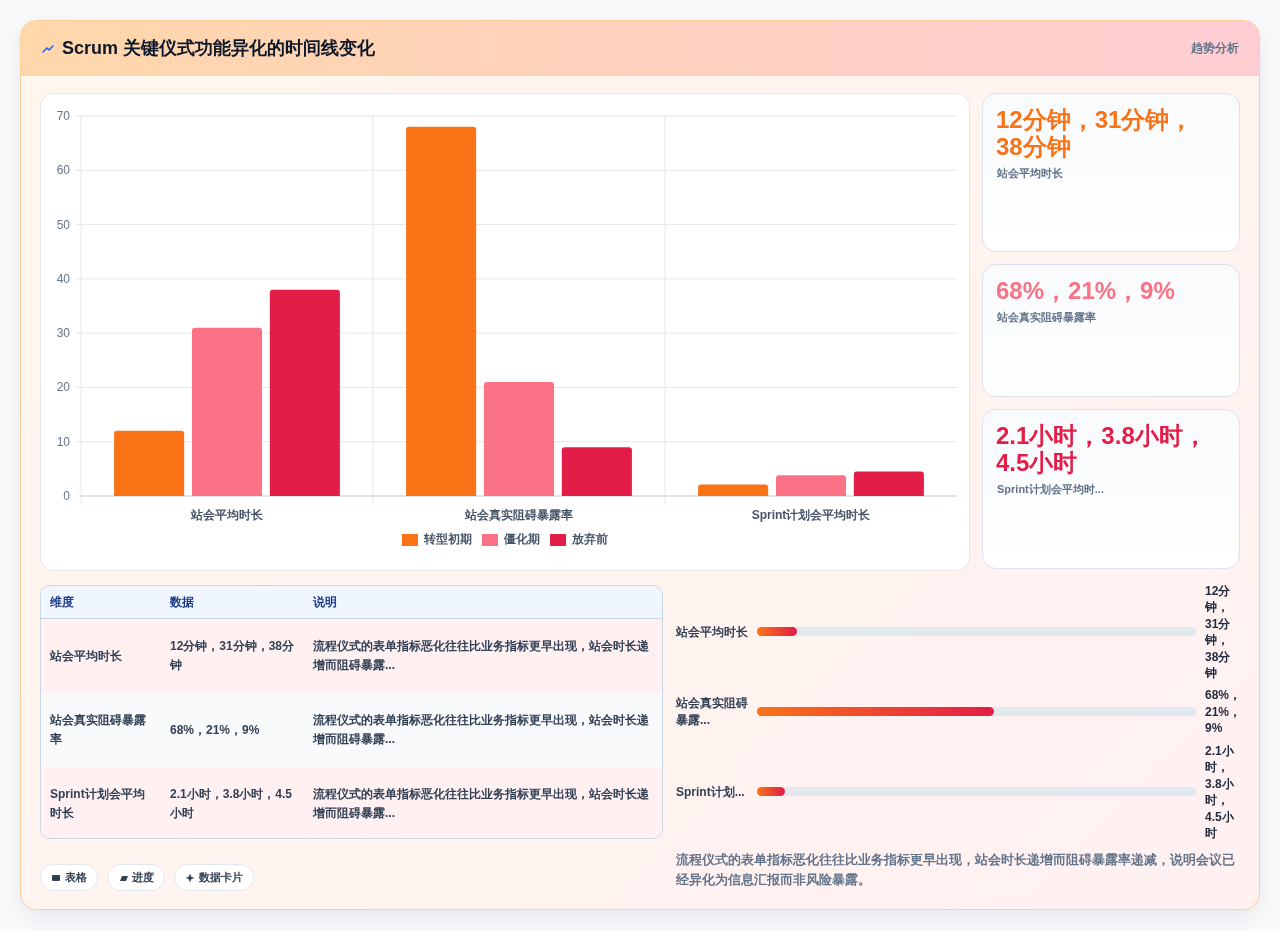 This screenshot has height=931, width=1280. Describe the element at coordinates (590, 539) in the screenshot. I see `legend-label: 放弃前` at that location.